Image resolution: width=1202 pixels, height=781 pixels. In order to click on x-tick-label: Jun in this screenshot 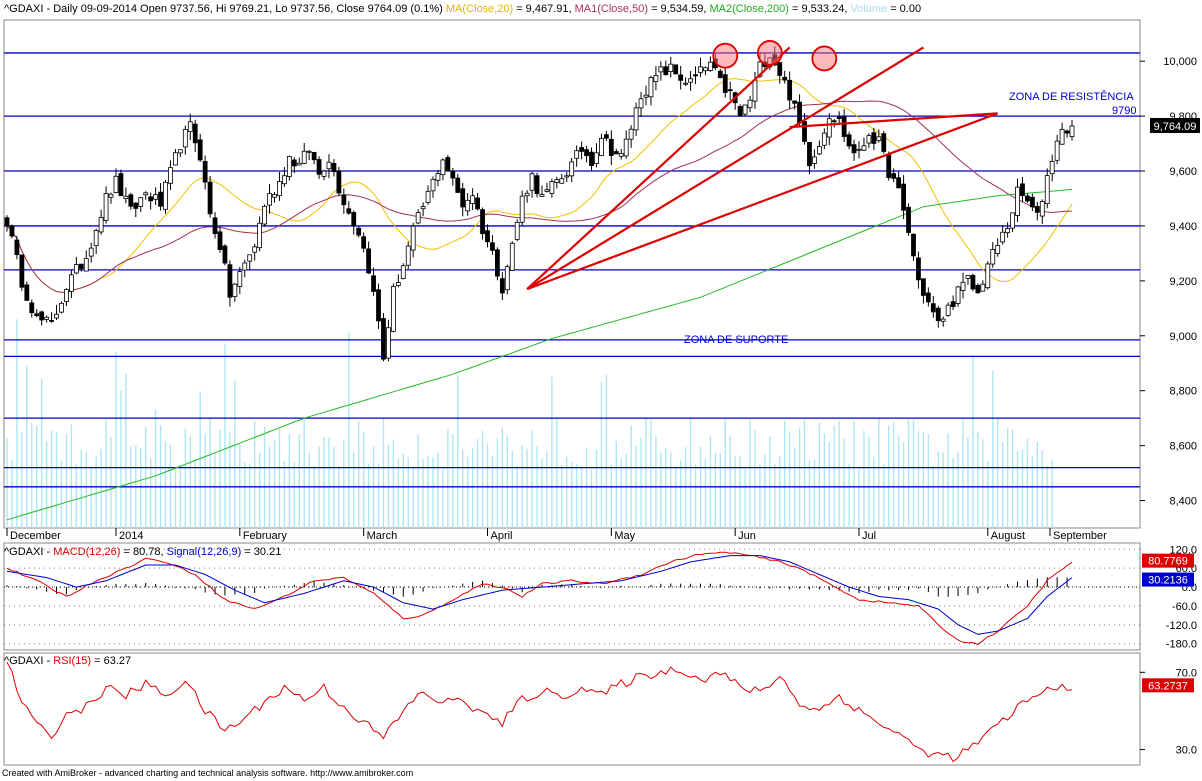, I will do `click(747, 536)`.